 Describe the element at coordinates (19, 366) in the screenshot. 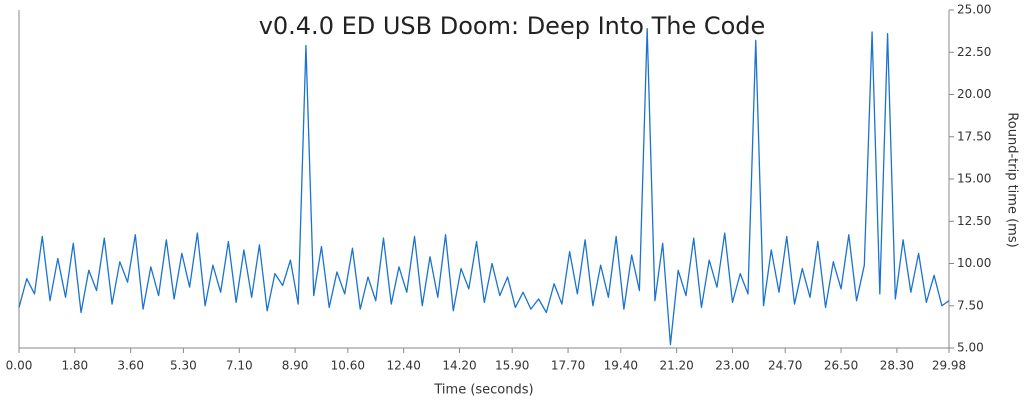

I see `x-tick-label: 0.00` at that location.